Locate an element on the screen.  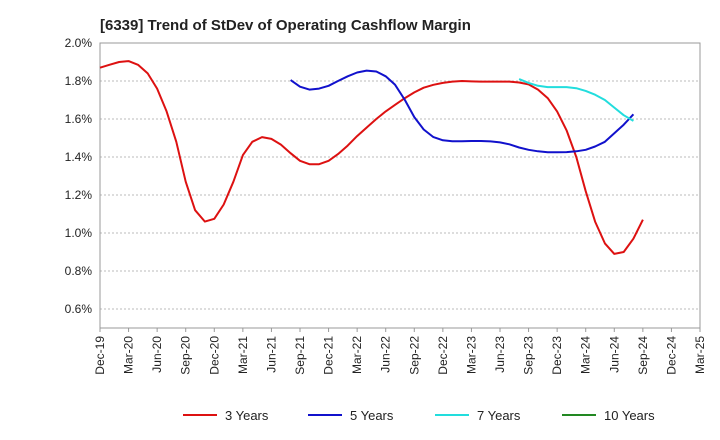
legend-item: 7 Years is located at coordinates (478, 415).